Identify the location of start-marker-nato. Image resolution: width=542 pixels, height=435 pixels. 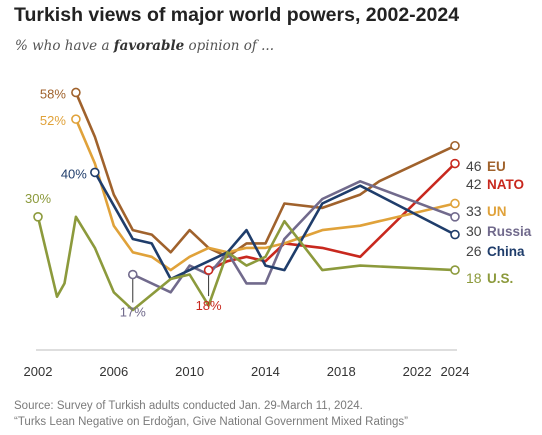
(208, 270).